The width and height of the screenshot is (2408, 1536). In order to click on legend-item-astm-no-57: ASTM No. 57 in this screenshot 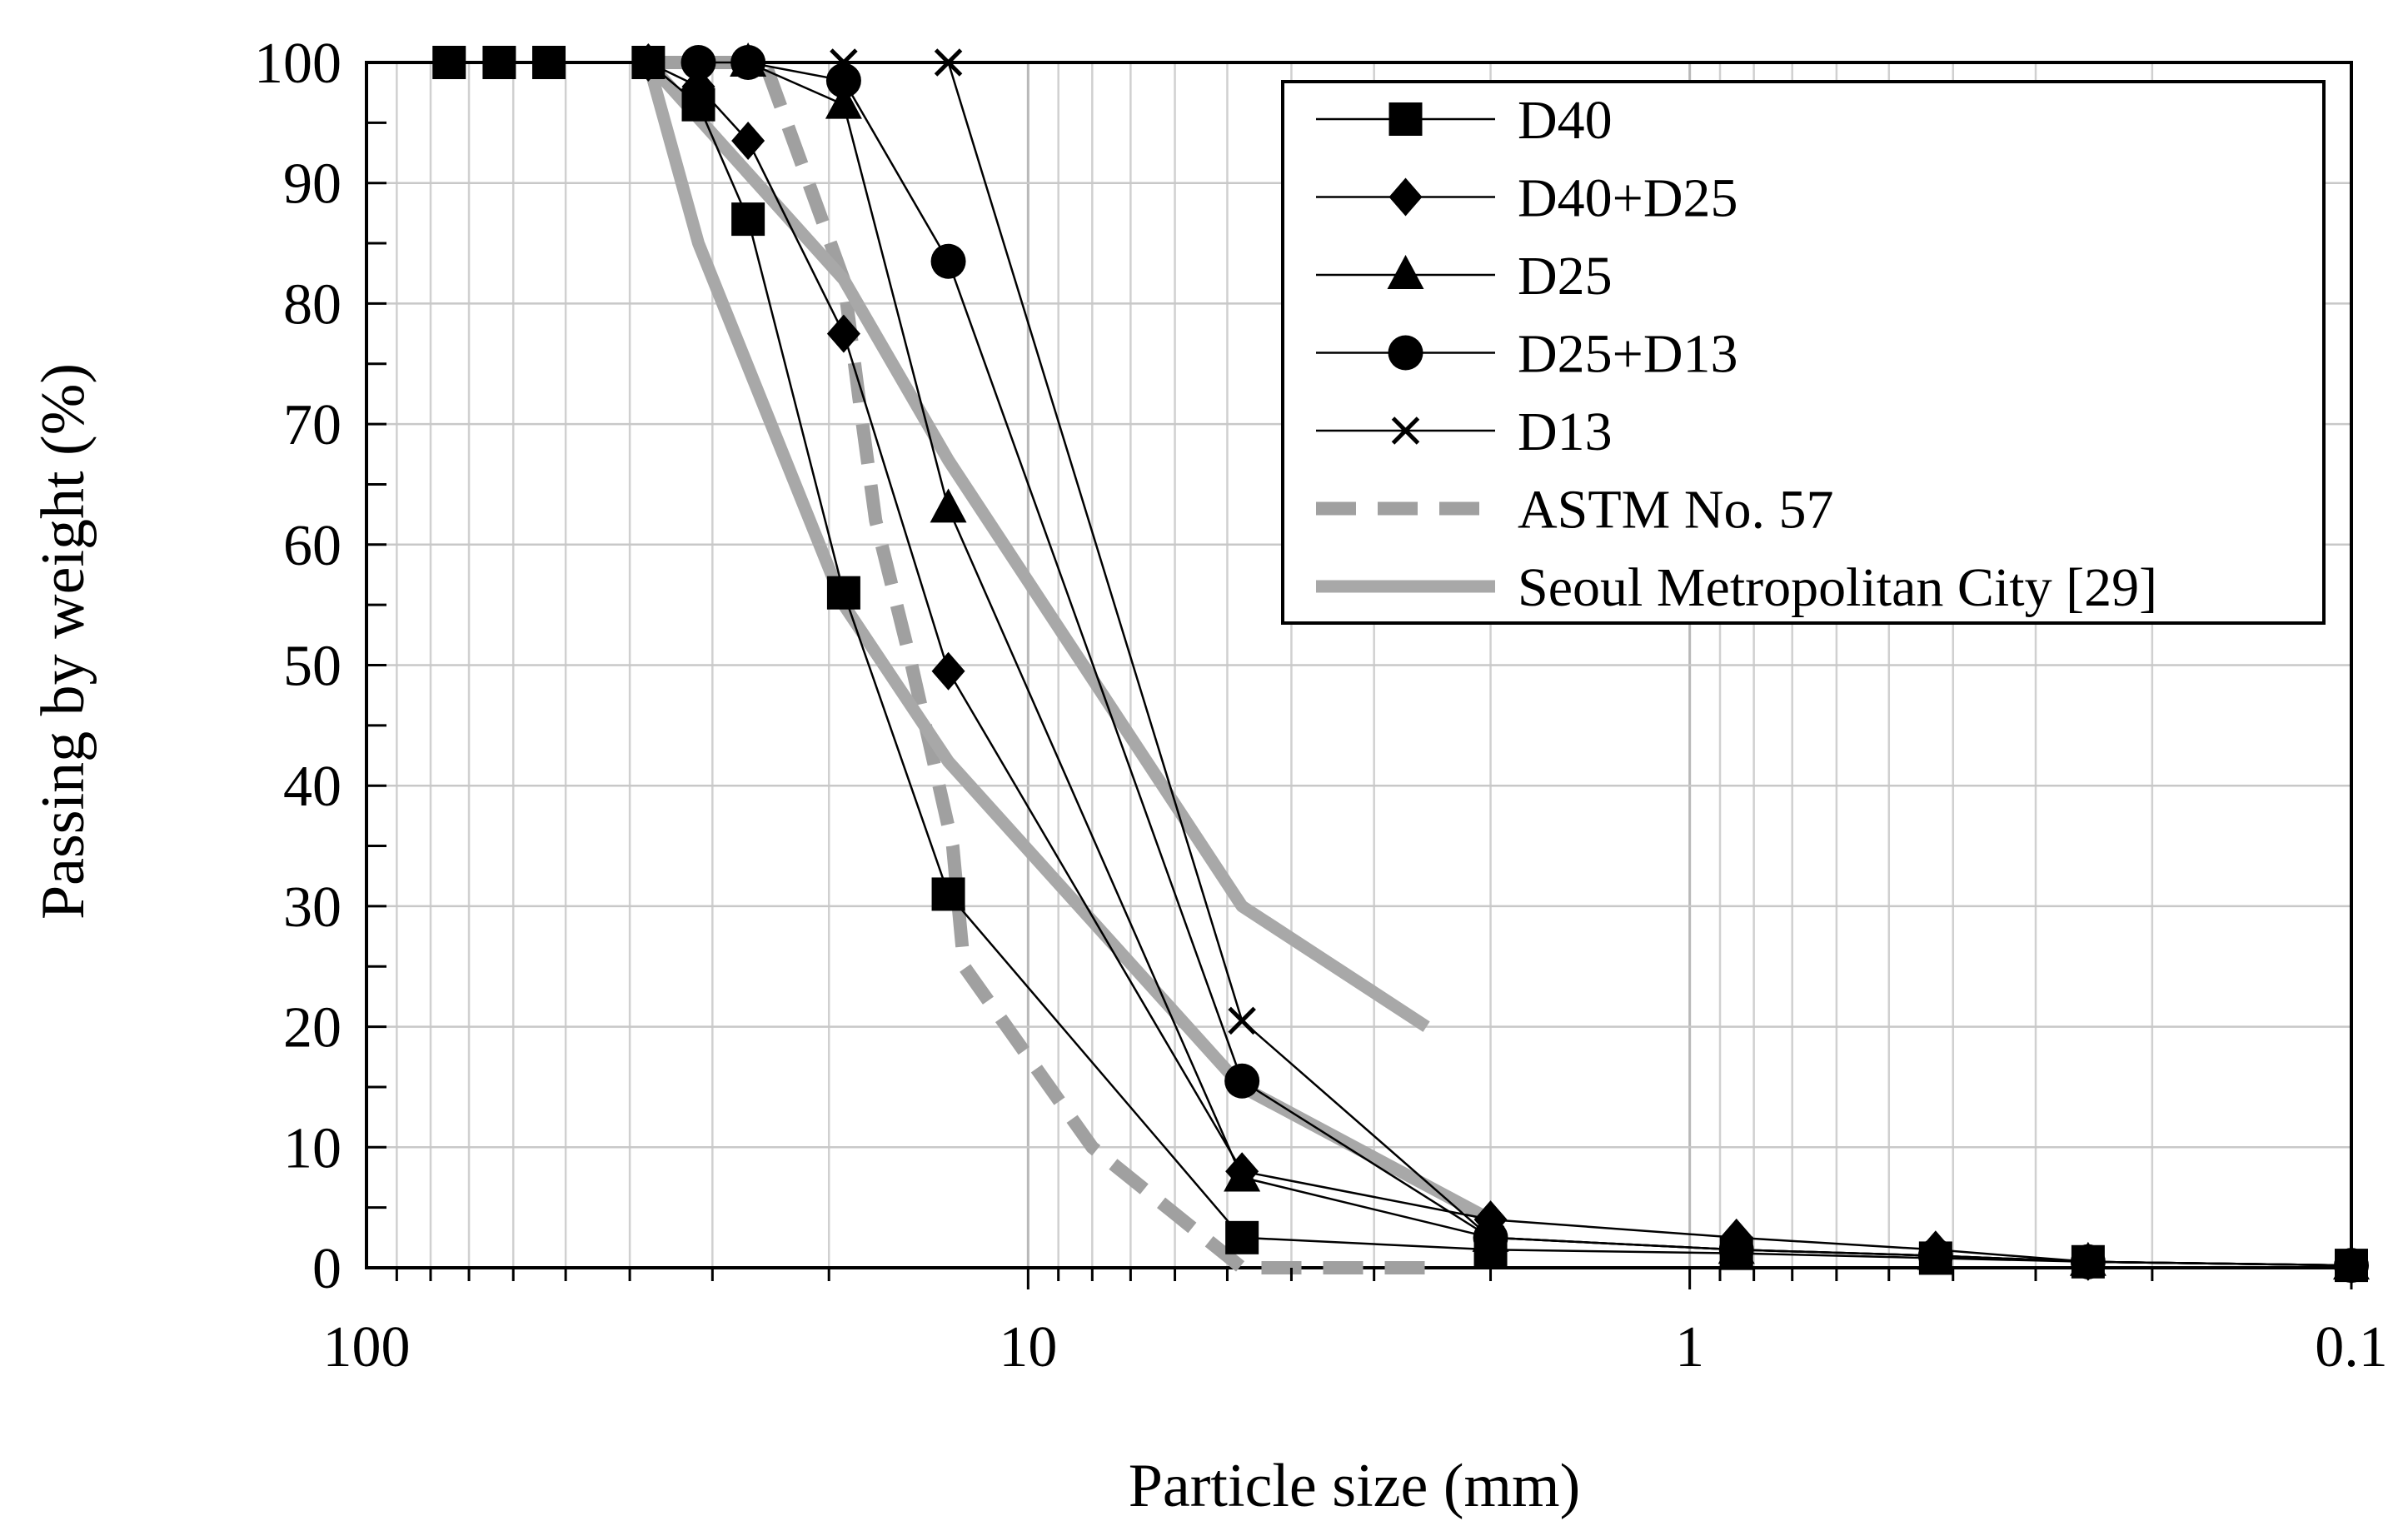, I will do `click(1575, 510)`.